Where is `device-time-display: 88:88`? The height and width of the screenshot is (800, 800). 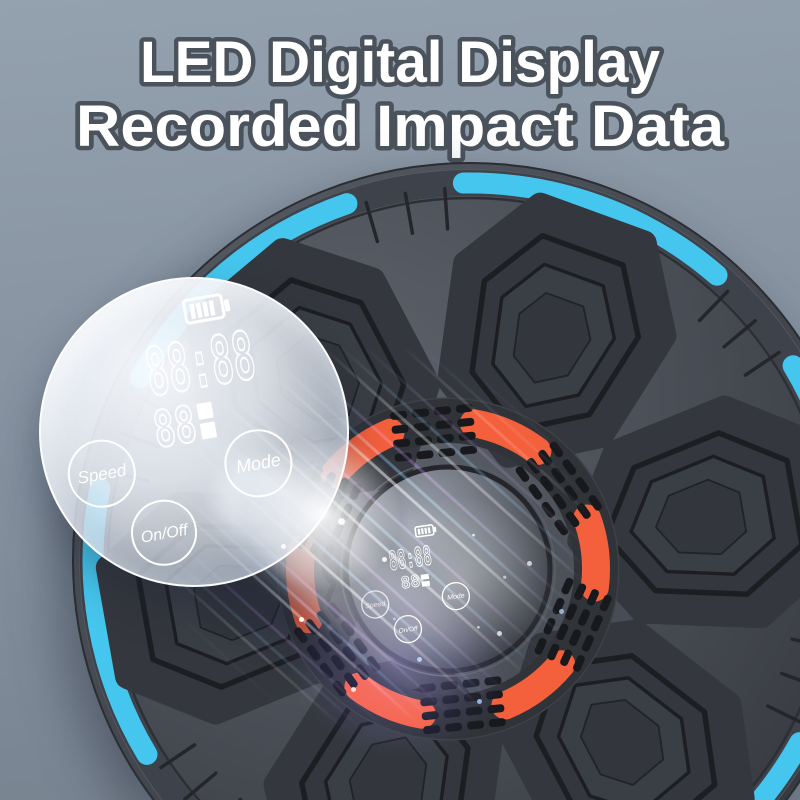 device-time-display: 88:88 is located at coordinates (410, 558).